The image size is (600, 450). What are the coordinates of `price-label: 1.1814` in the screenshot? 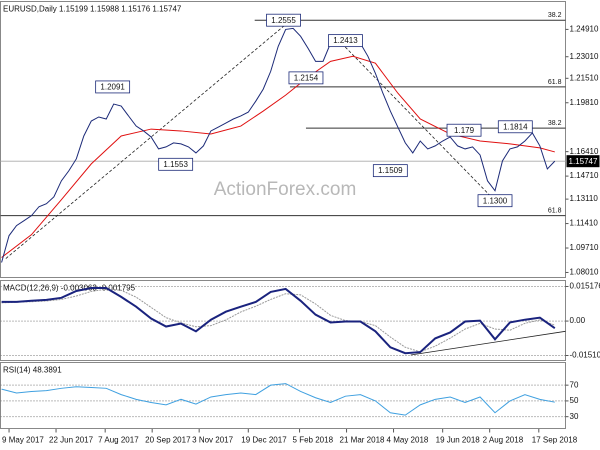 It's located at (515, 126).